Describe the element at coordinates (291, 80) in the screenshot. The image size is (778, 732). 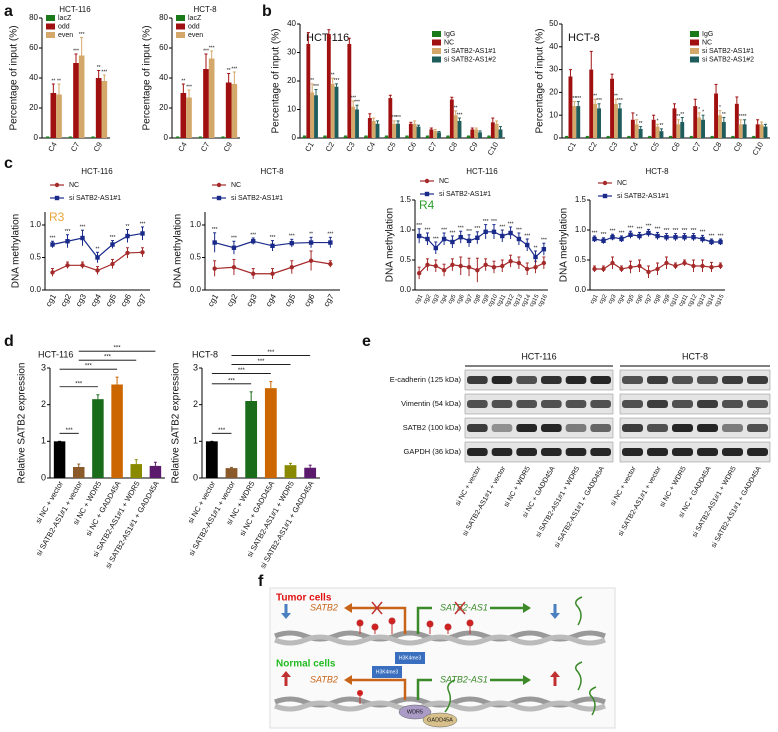
I see `y-tick-label: 20` at that location.